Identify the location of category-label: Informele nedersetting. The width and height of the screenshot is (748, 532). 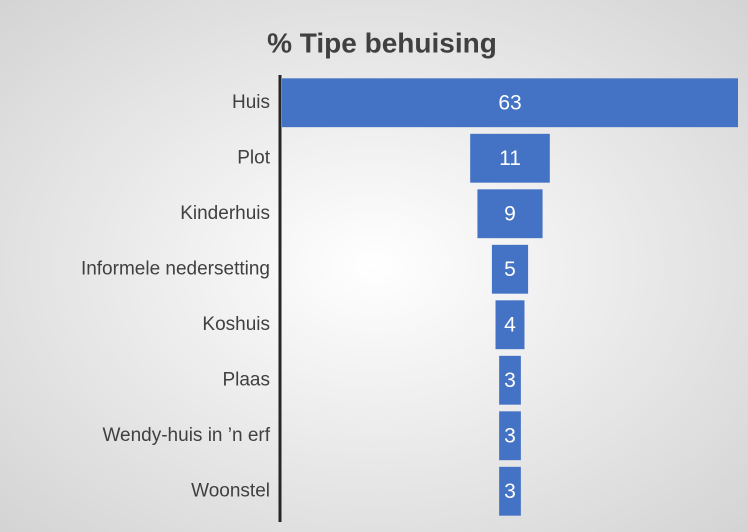
(175, 268).